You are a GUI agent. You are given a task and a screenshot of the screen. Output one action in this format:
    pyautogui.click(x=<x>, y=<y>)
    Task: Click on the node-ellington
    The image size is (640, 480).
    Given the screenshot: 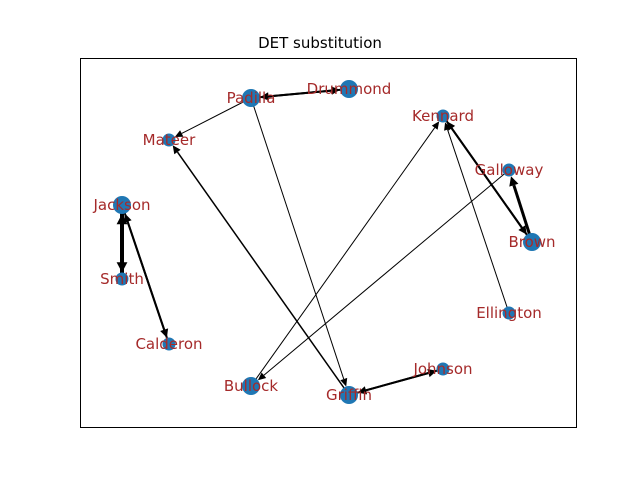 What is the action you would take?
    pyautogui.click(x=509, y=313)
    